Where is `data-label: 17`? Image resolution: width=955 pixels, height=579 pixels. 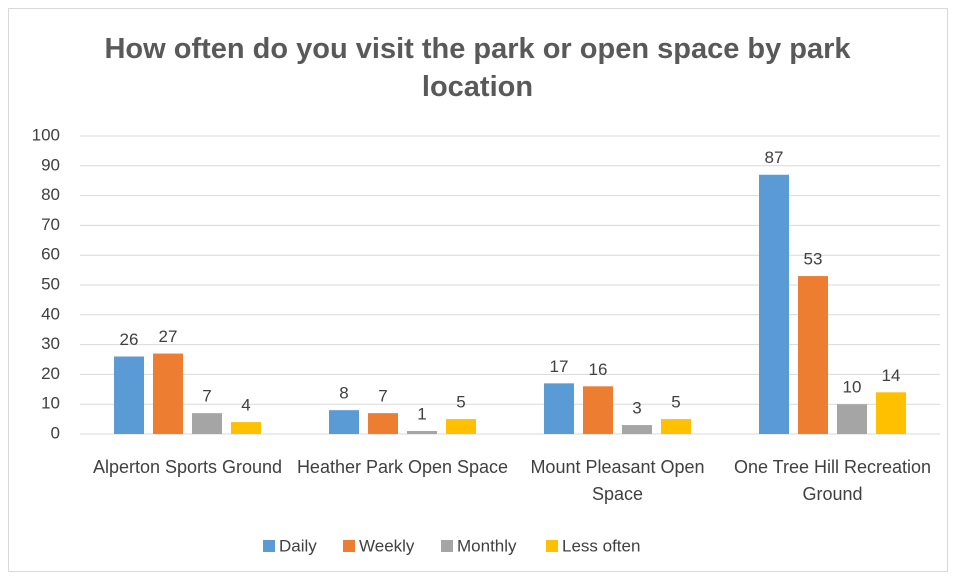 data-label: 17 is located at coordinates (559, 366).